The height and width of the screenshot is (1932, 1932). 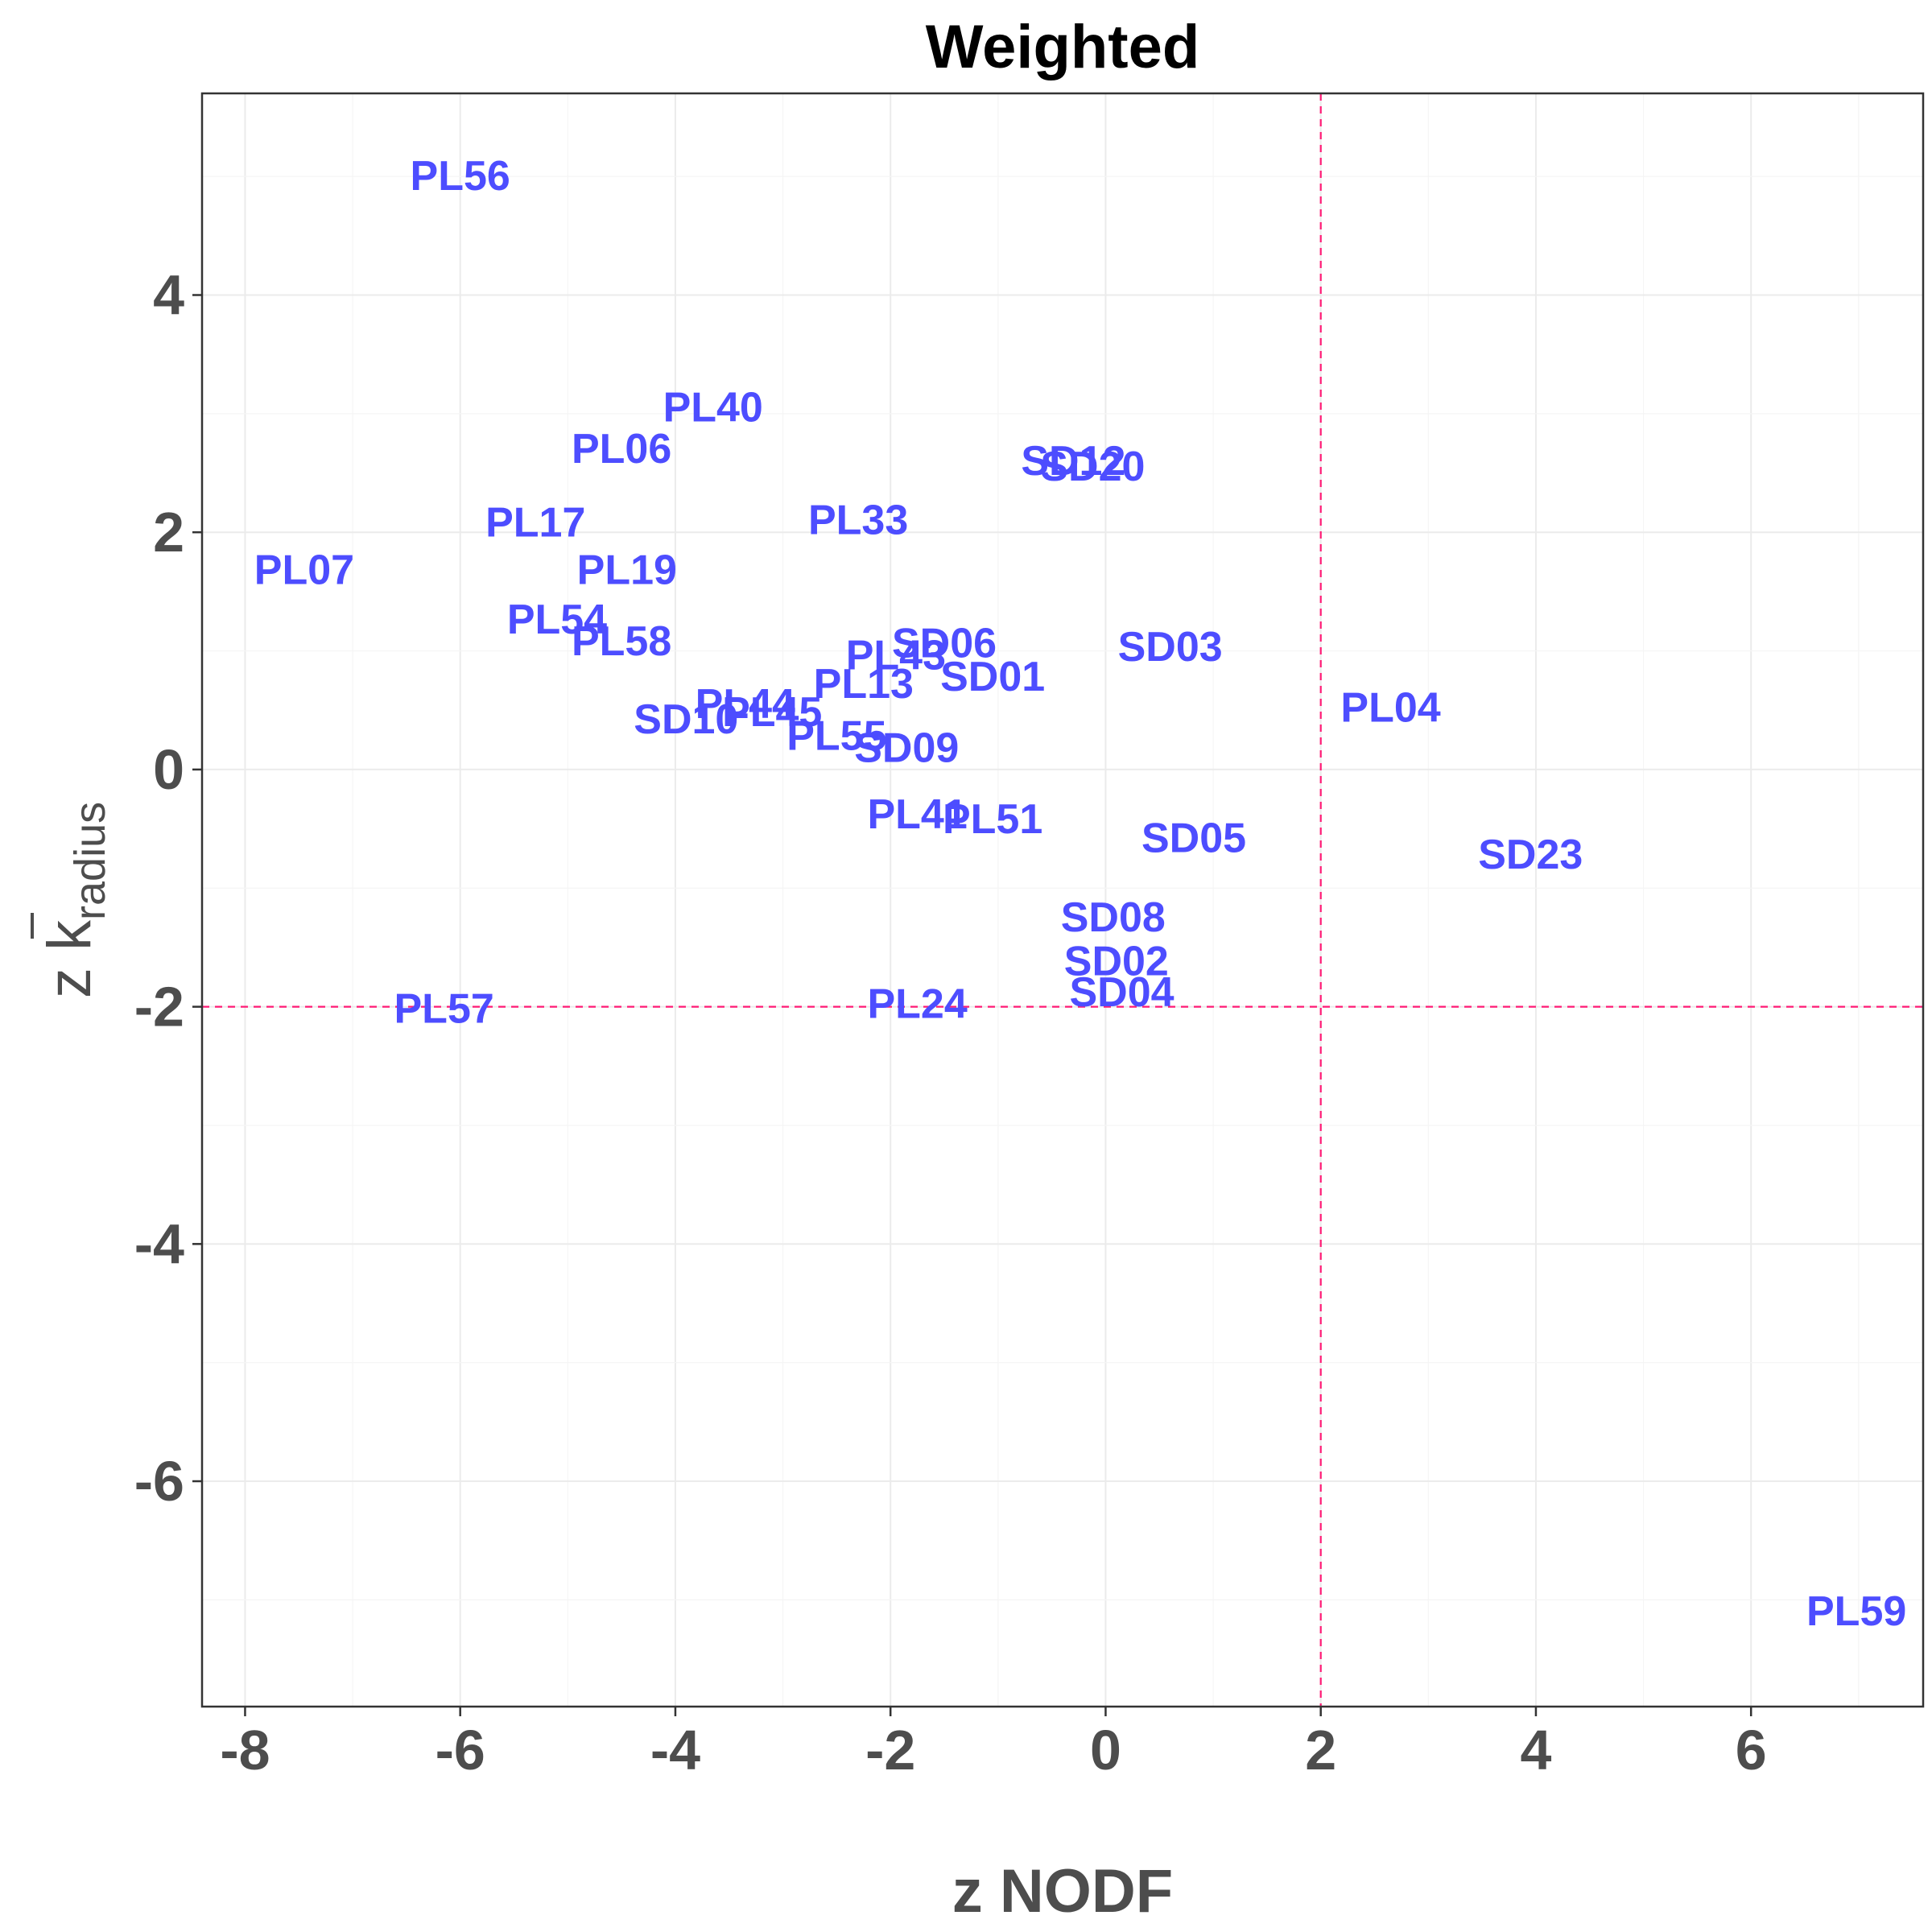 What do you see at coordinates (159, 1481) in the screenshot?
I see `y-tick-label: -6` at bounding box center [159, 1481].